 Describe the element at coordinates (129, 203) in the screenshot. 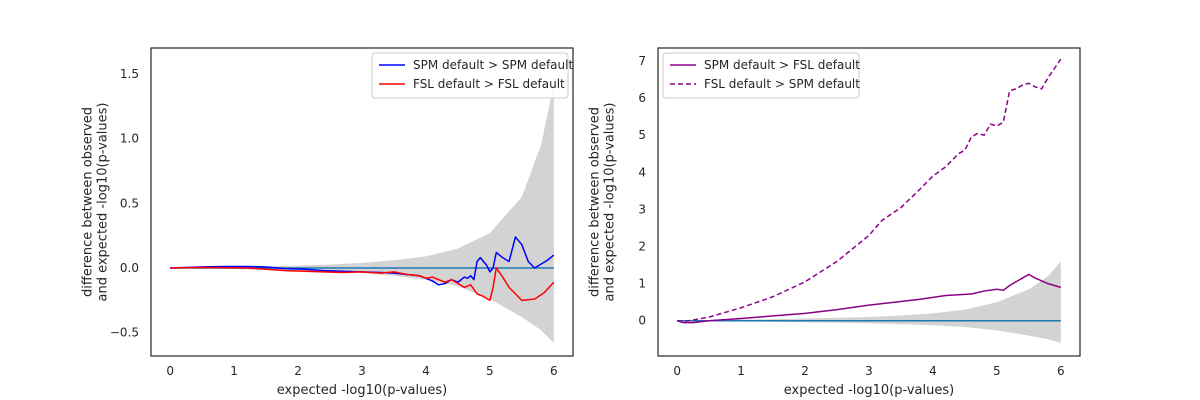

I see `y-tick-label: 0.5` at that location.